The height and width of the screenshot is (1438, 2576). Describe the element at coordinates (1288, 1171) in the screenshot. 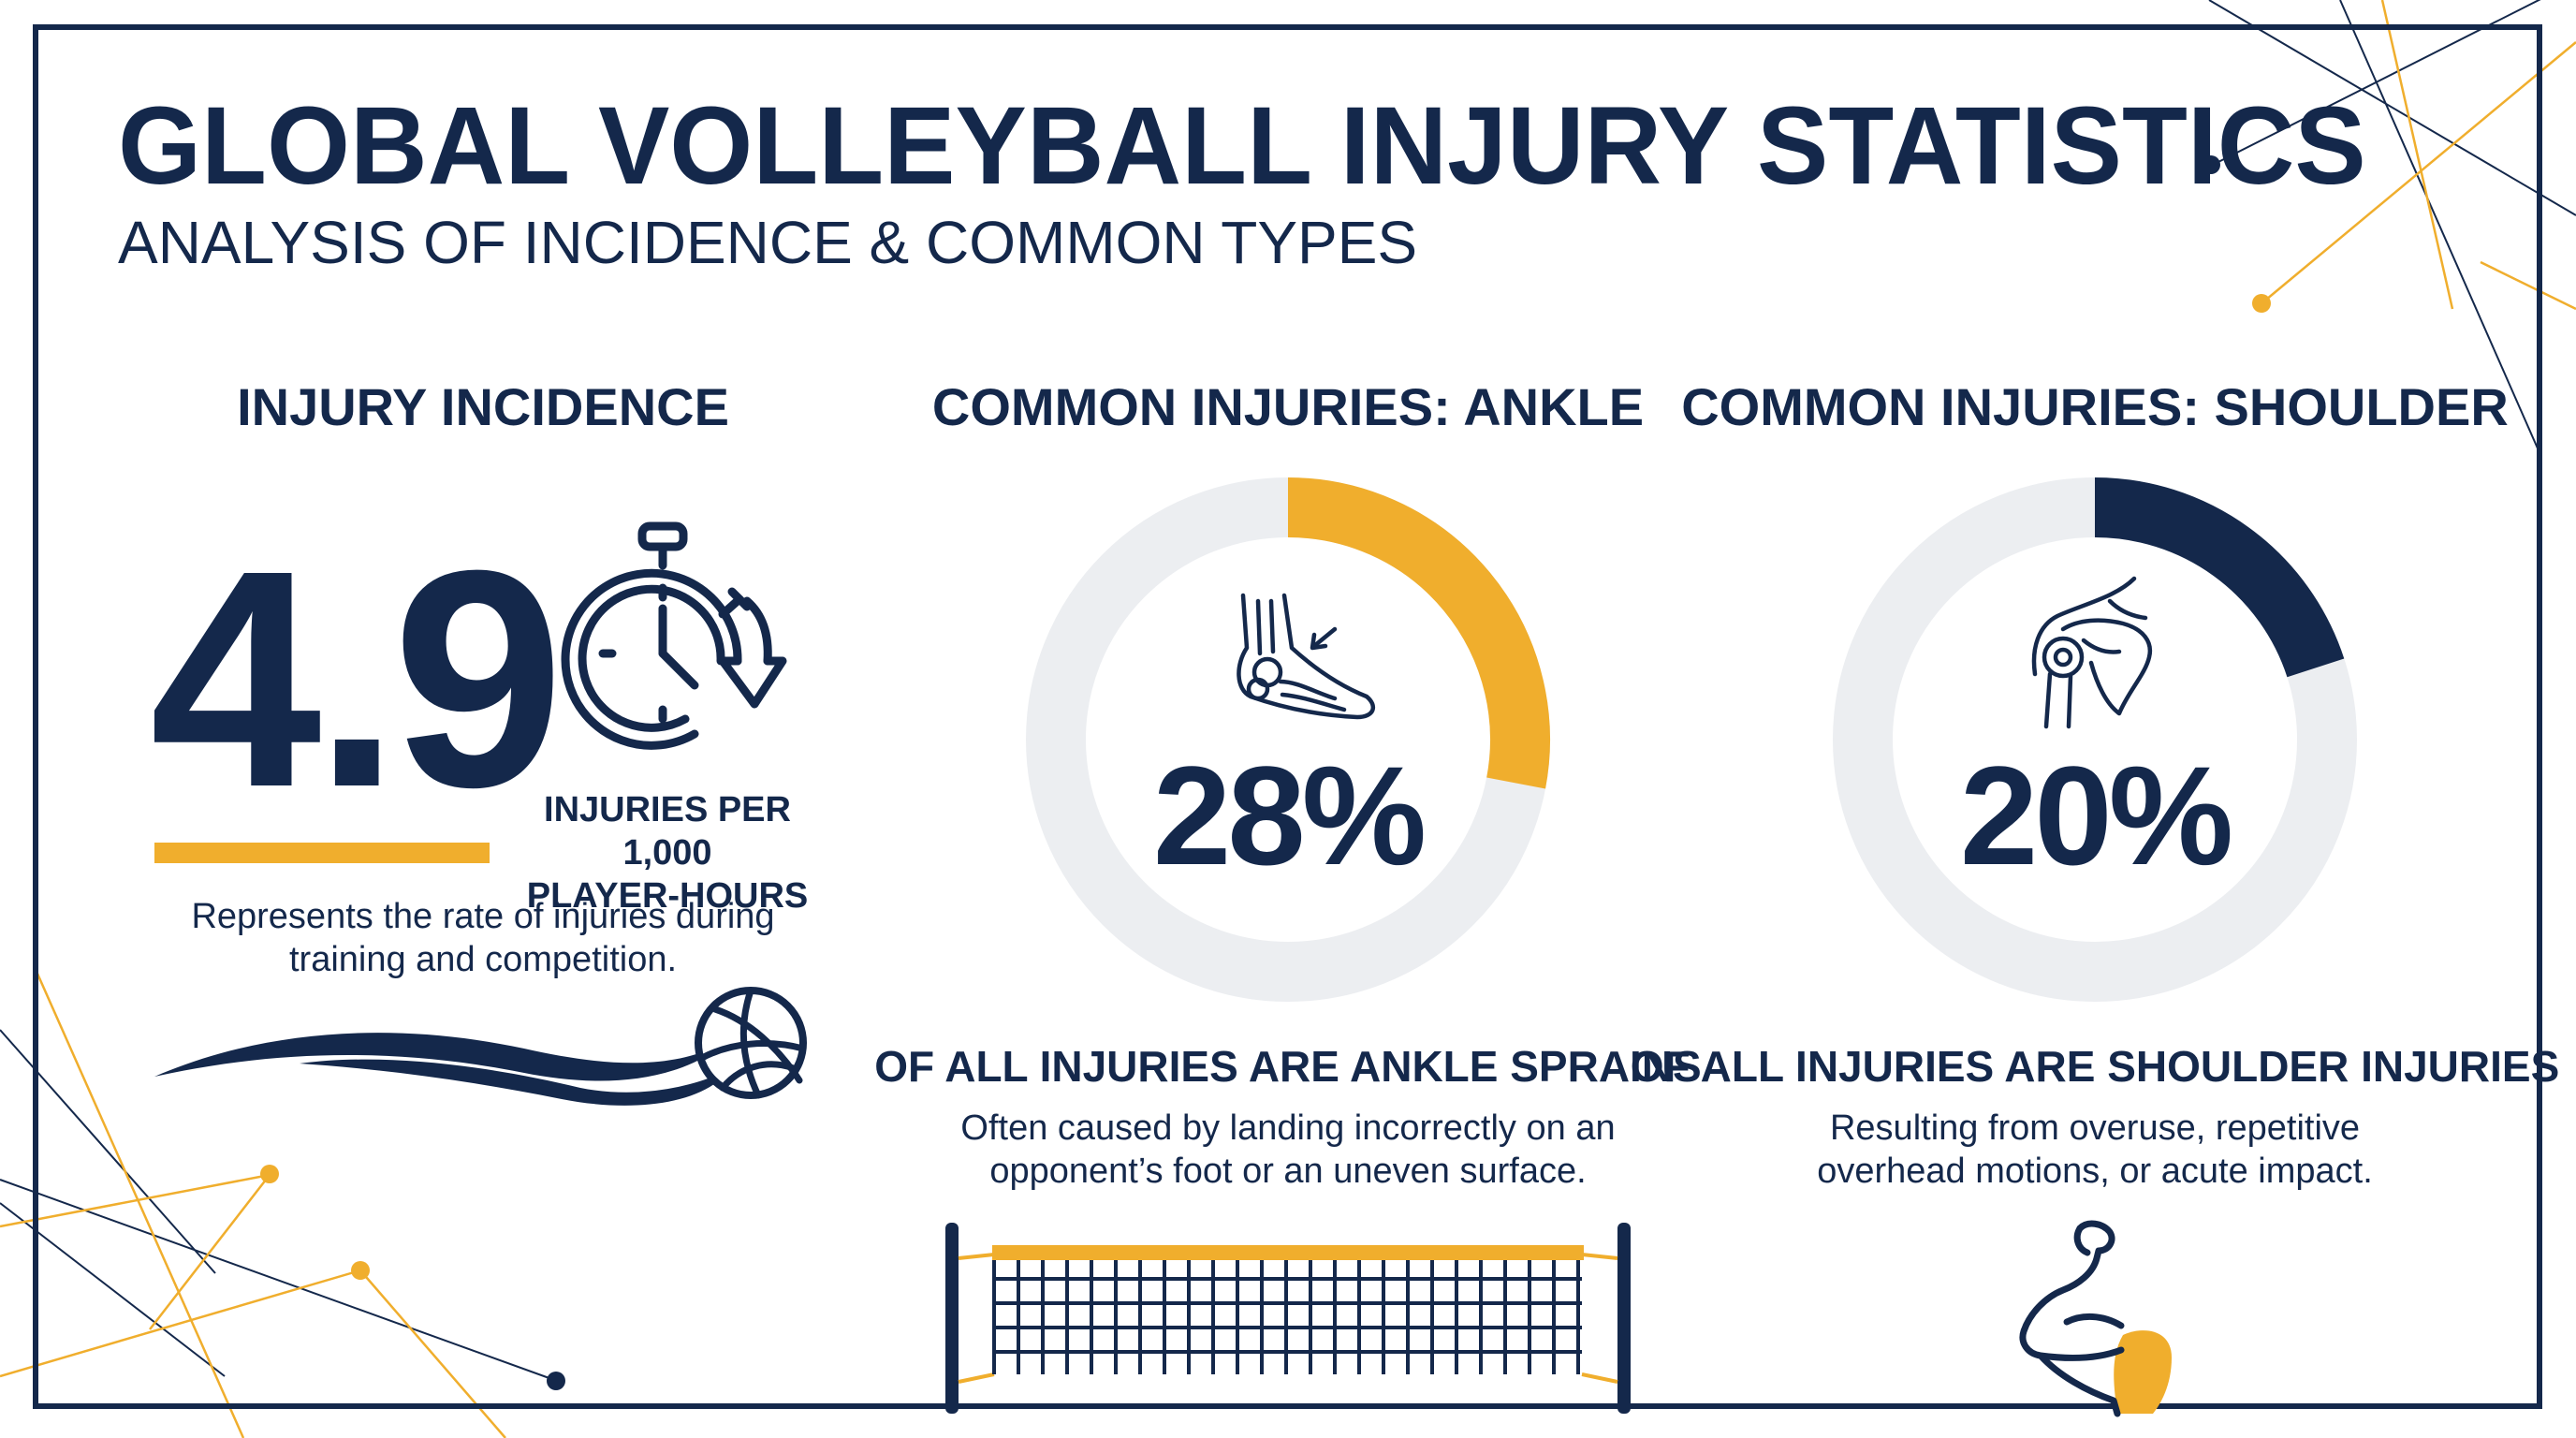

I see `ankle-desc-line2: opponent’s foot or an uneven surface.` at that location.